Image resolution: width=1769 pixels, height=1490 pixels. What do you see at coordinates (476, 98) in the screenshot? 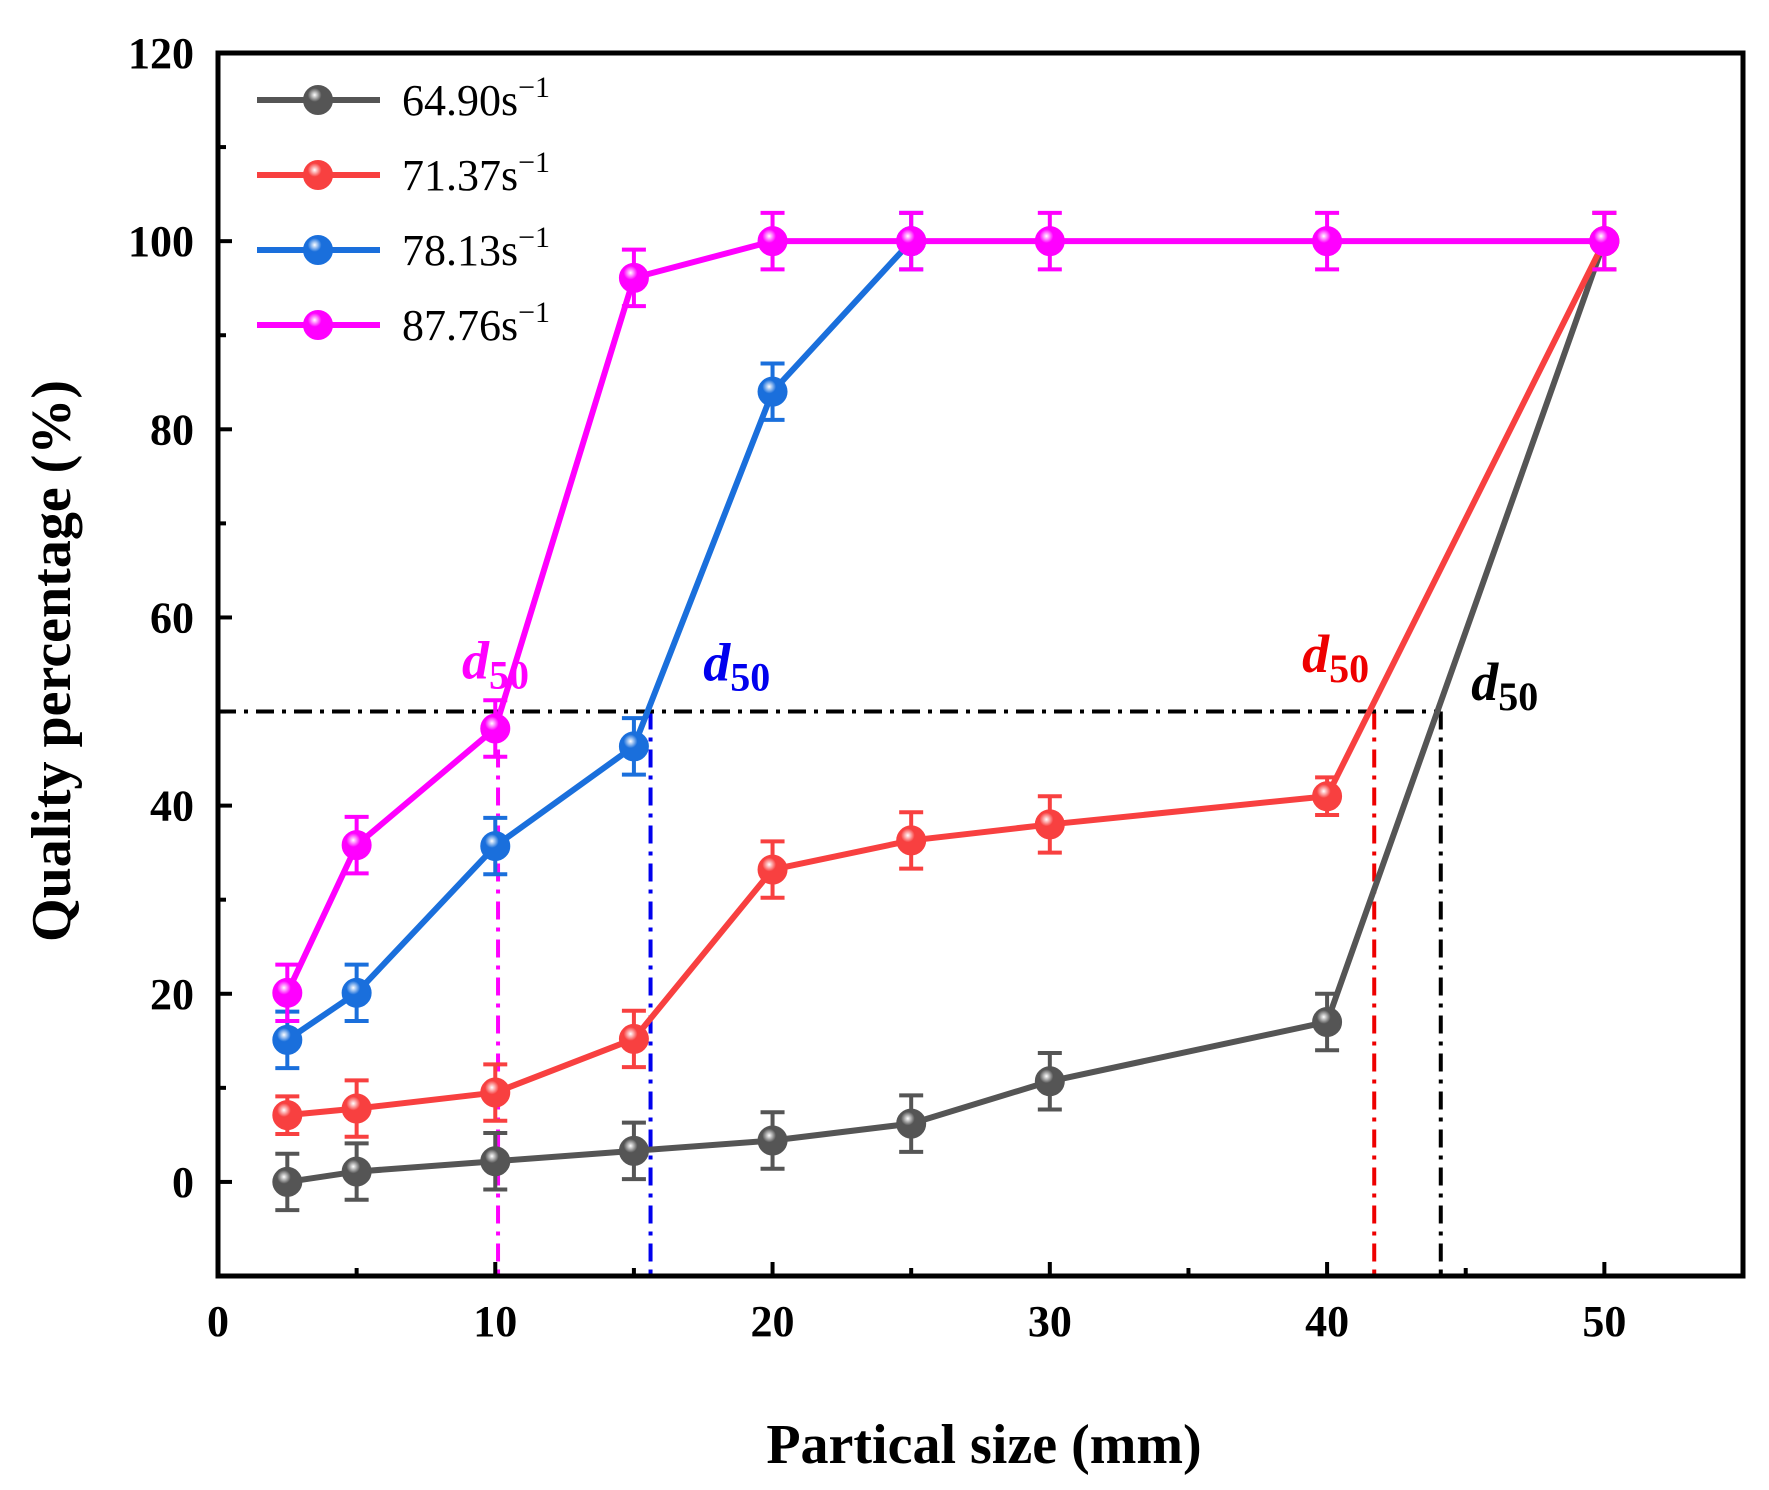
I see `legend-label: 64.90s−1` at bounding box center [476, 98].